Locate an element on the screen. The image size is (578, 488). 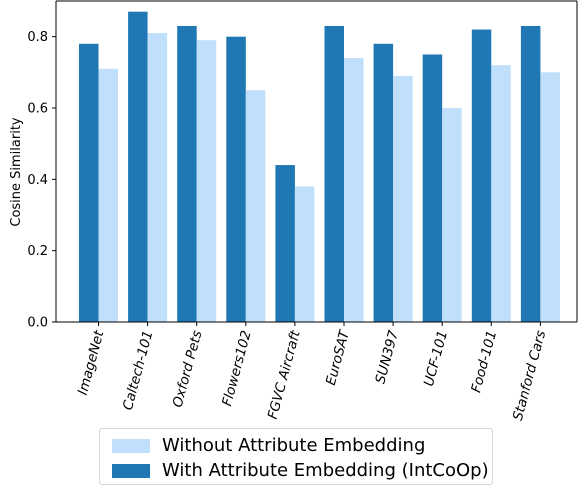
x-tick-label-7: UCF-101 is located at coordinates (436, 358).